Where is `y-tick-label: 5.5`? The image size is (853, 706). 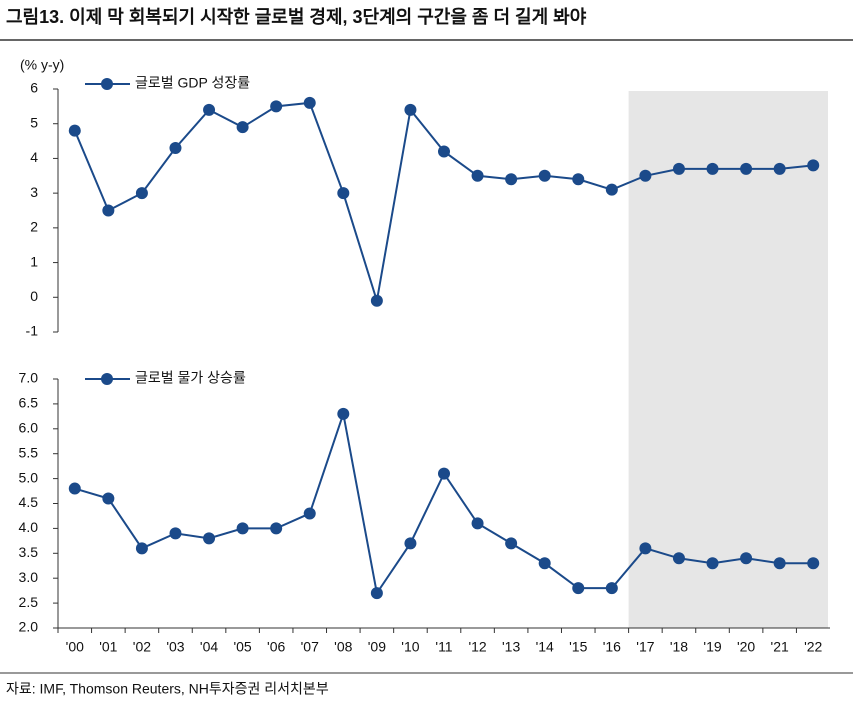
y-tick-label: 5.5 is located at coordinates (29, 452).